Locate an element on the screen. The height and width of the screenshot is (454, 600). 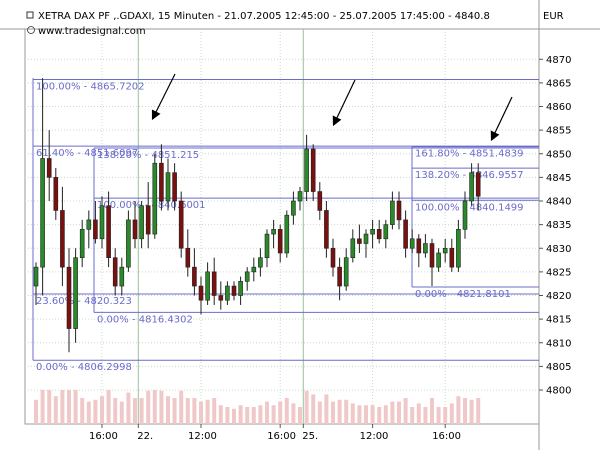
y-tick-label: 4865 is located at coordinates (558, 83).